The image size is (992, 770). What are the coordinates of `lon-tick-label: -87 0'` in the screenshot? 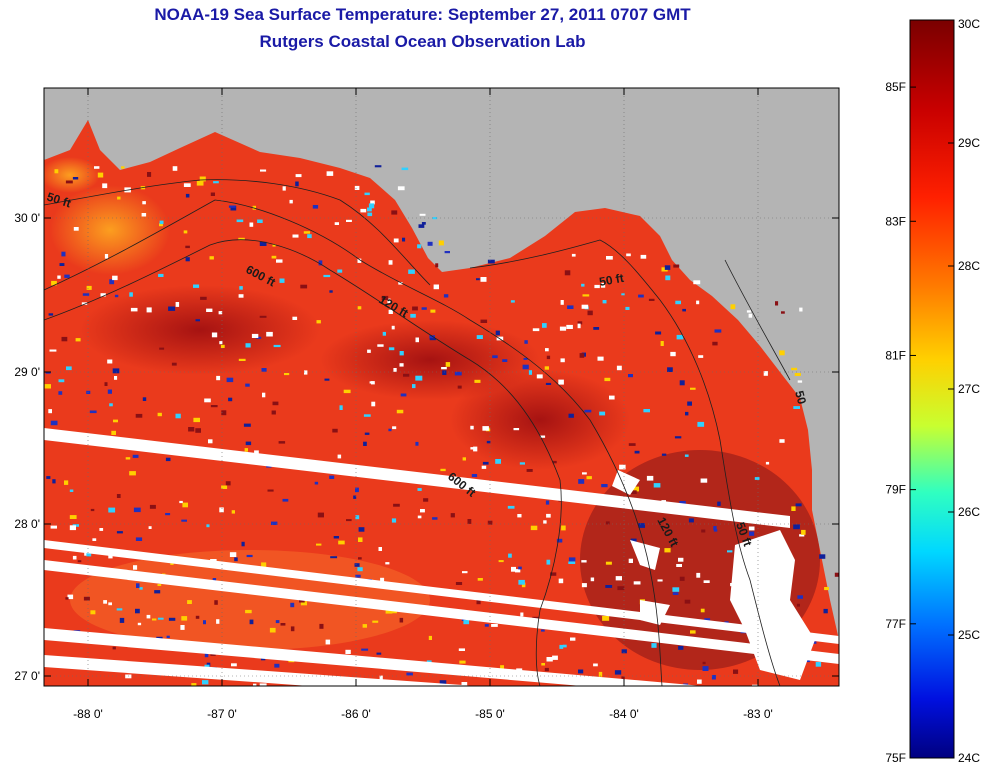 It's located at (222, 714).